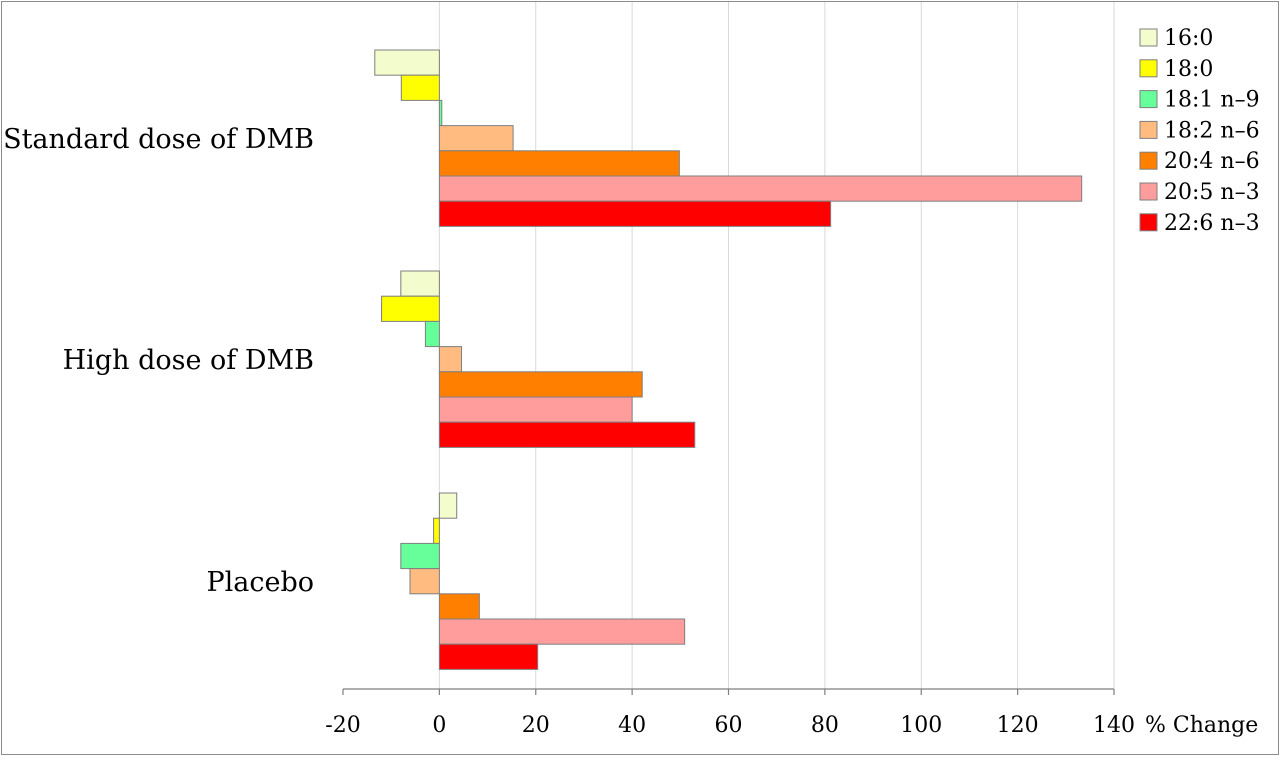  I want to click on x-tick-label: 0, so click(439, 725).